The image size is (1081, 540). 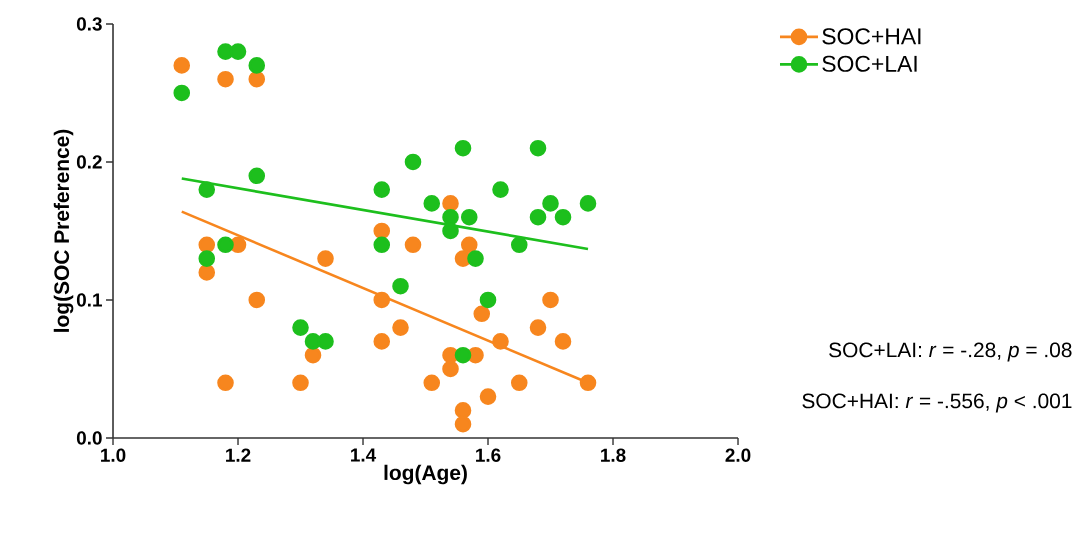 What do you see at coordinates (89, 162) in the screenshot?
I see `y-tick-label: 0.2` at bounding box center [89, 162].